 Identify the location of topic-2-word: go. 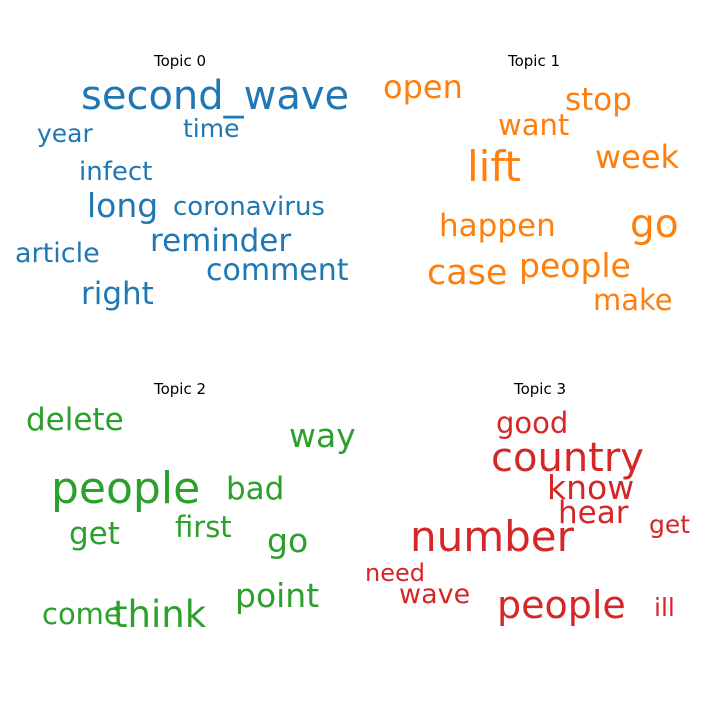
(288, 540).